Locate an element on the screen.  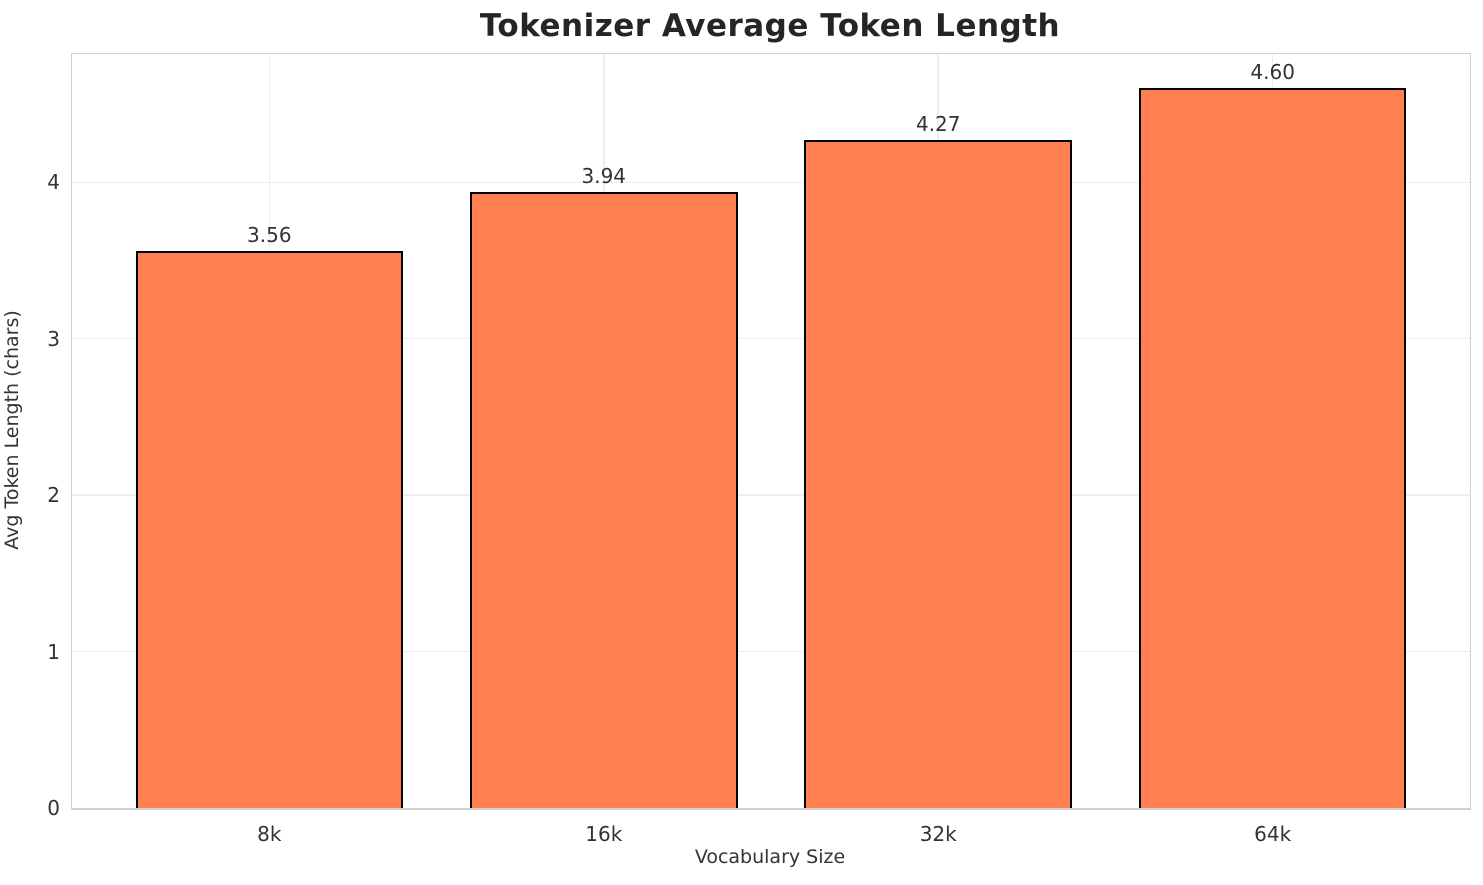
y-axis-label: Avg Token Length (chars) is located at coordinates (12, 430).